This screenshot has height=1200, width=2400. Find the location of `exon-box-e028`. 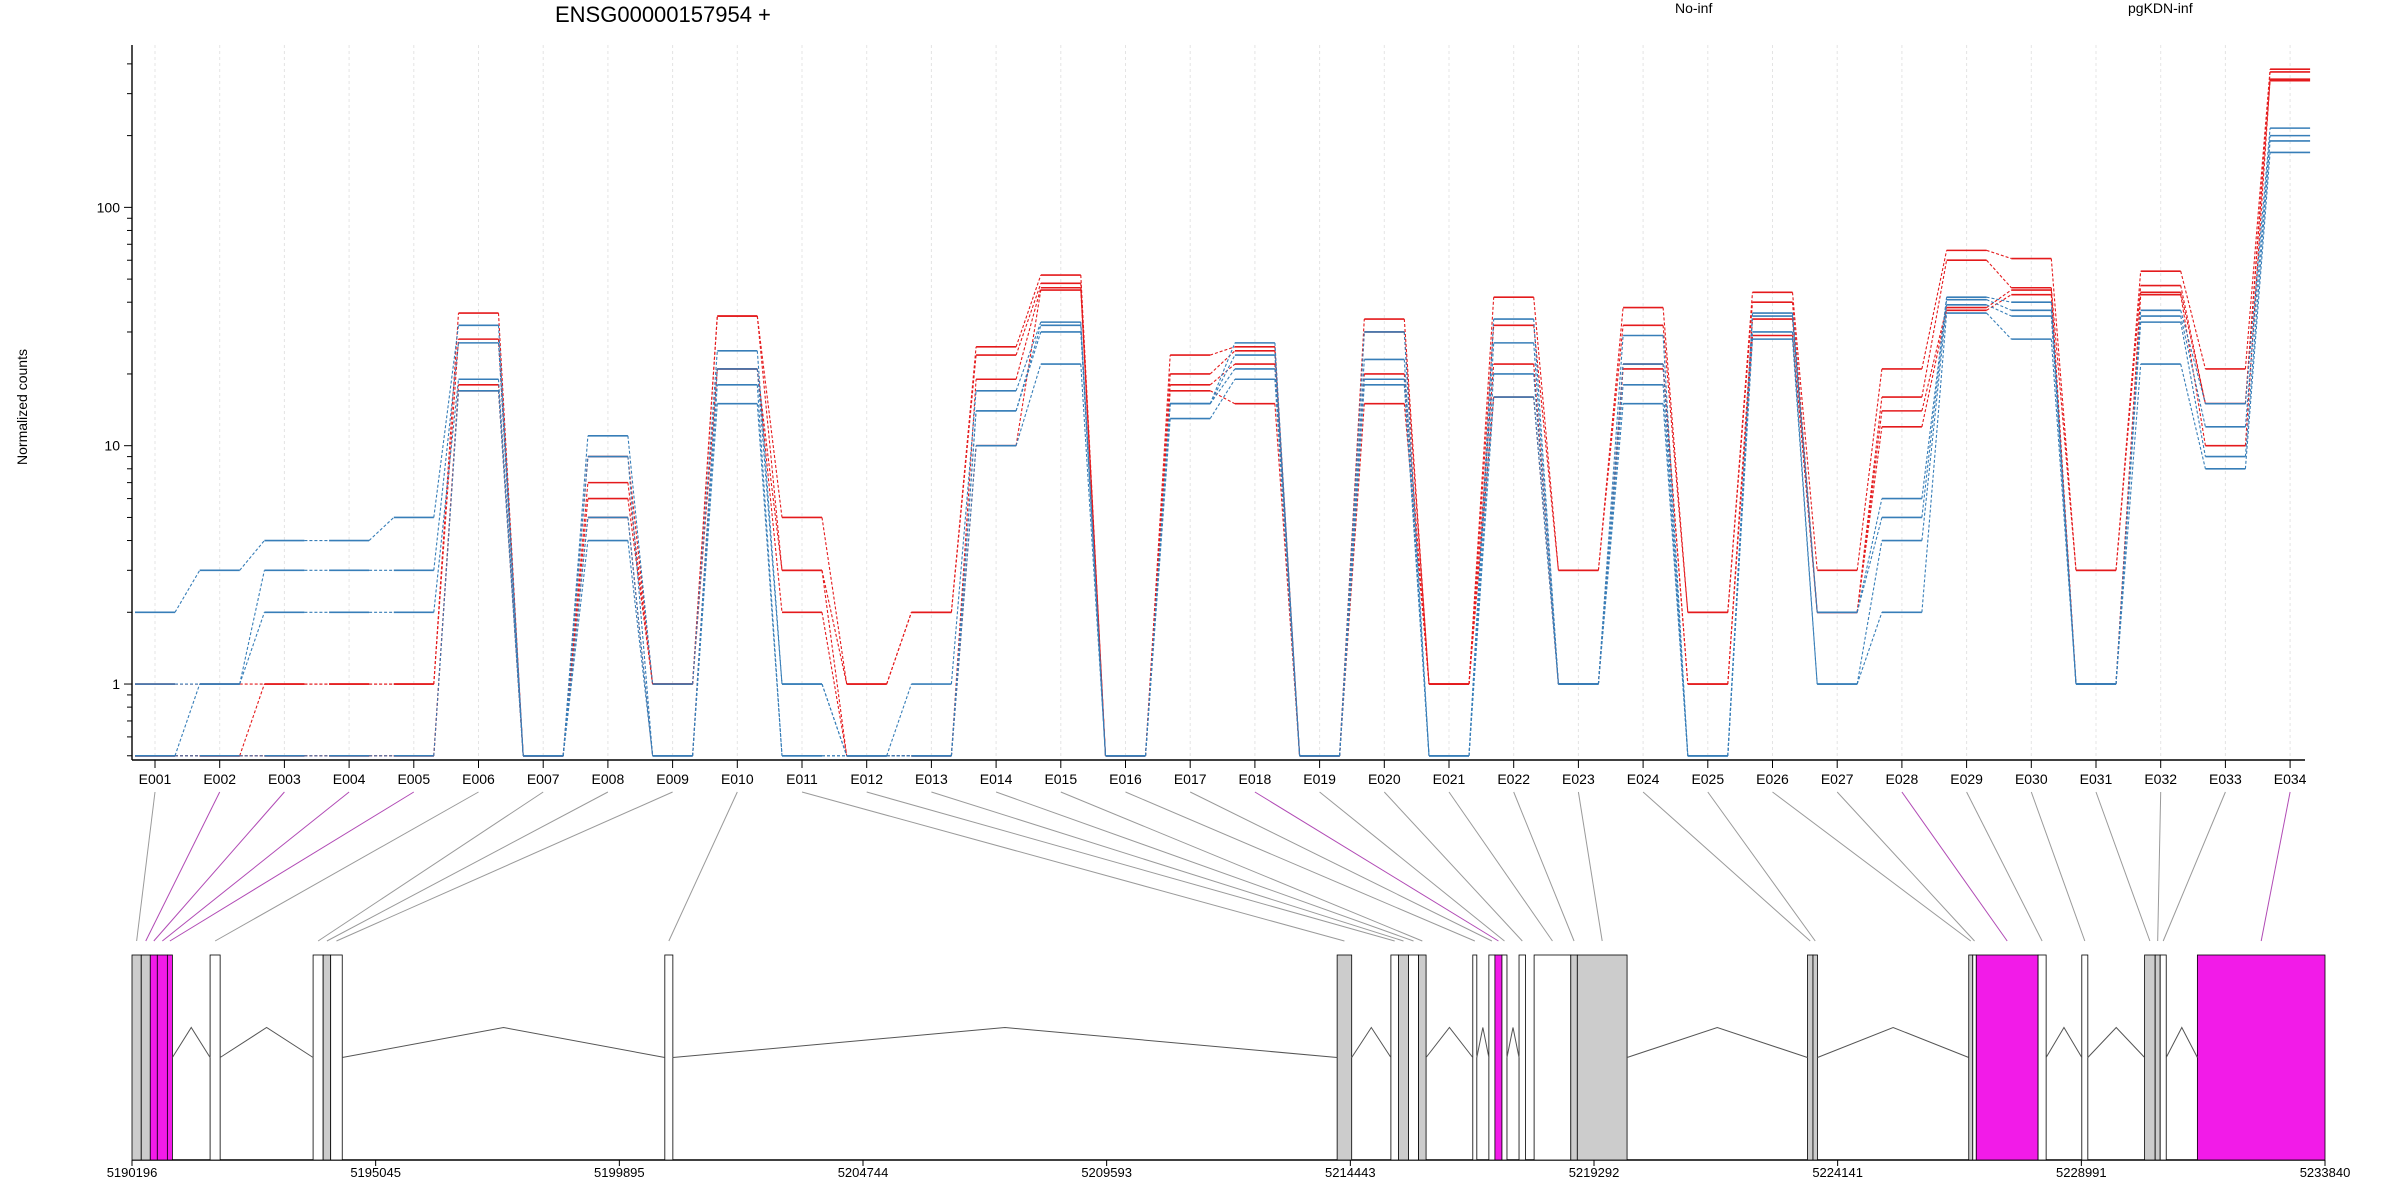

exon-box-e028 is located at coordinates (2007, 1057).